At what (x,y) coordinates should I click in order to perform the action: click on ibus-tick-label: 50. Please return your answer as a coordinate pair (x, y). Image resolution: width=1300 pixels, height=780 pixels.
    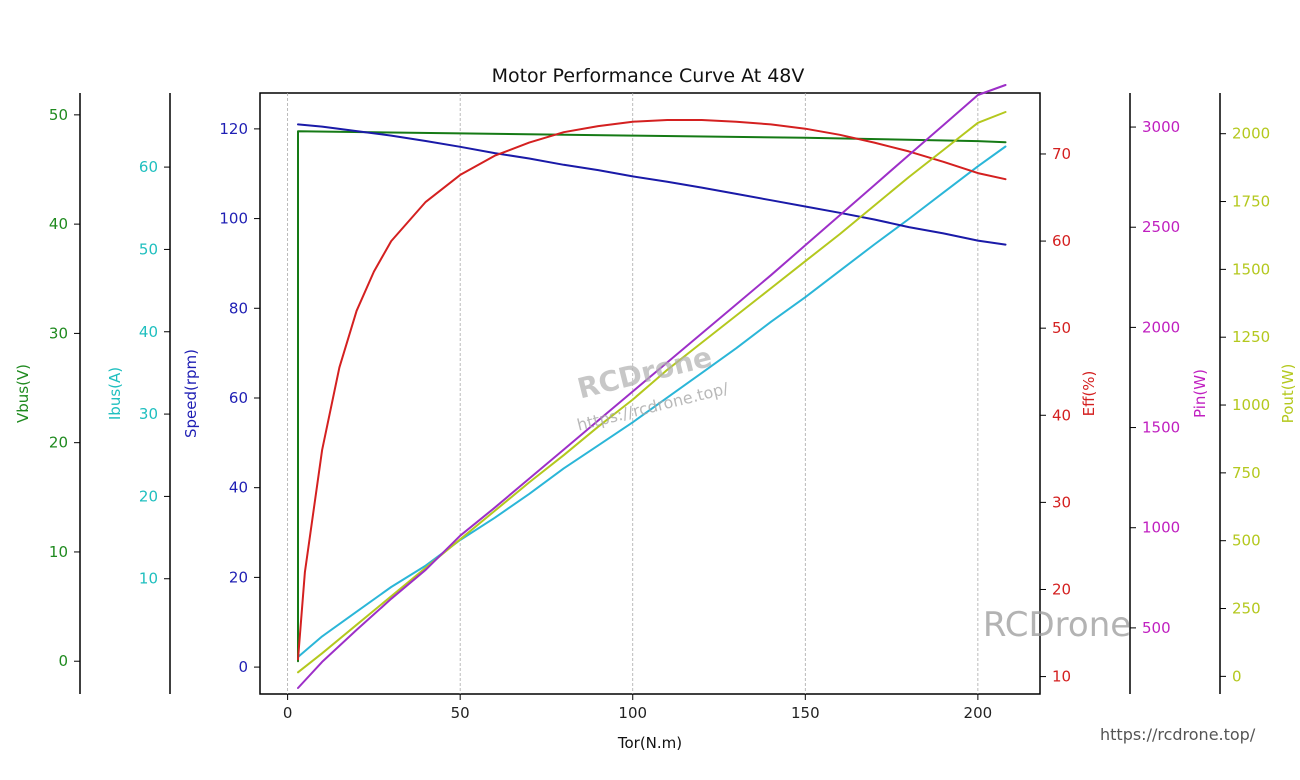
    Looking at the image, I should click on (148, 249).